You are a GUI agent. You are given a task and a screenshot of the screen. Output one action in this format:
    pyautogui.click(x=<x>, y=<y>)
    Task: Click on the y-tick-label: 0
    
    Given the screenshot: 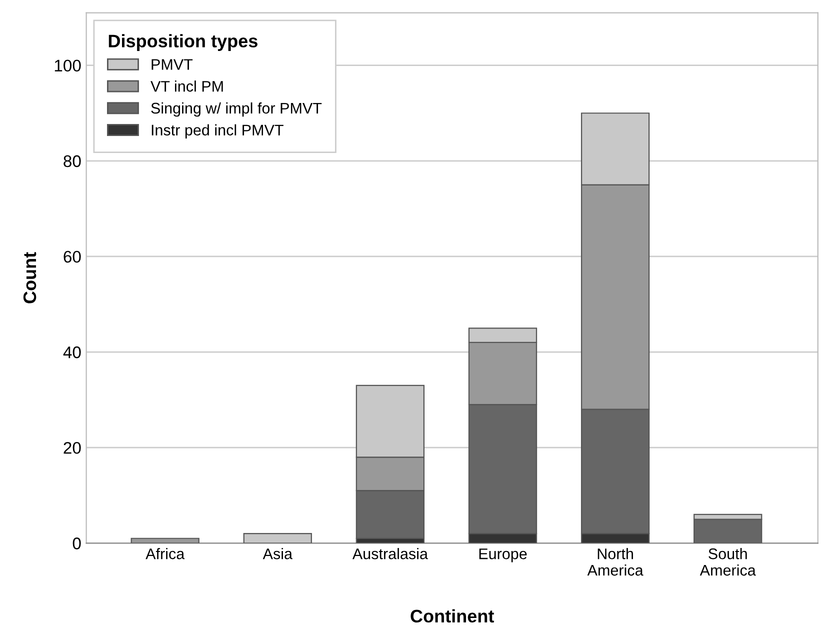 What is the action you would take?
    pyautogui.click(x=76, y=544)
    